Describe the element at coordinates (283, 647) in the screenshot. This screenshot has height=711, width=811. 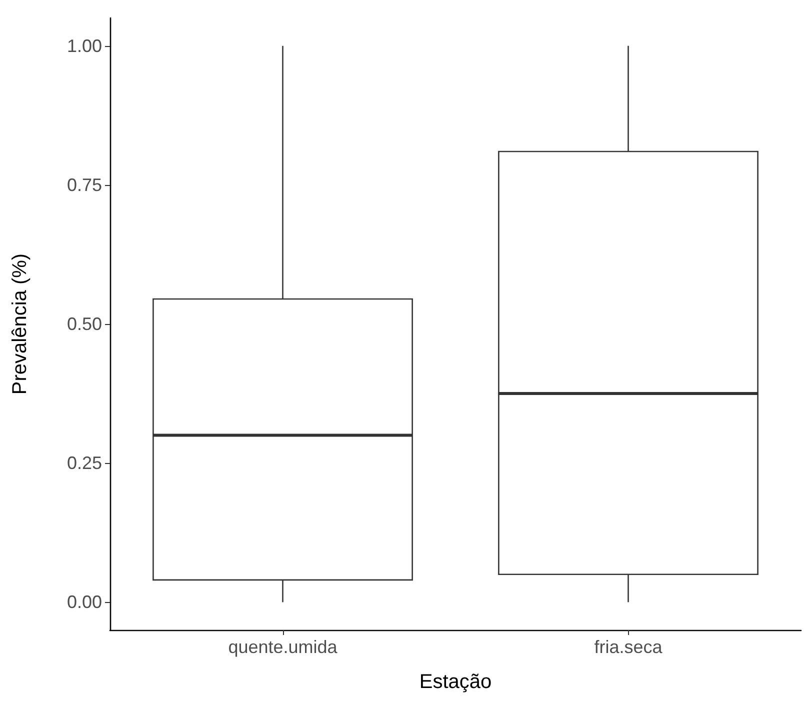
I see `x-tick-label: quente.umida` at that location.